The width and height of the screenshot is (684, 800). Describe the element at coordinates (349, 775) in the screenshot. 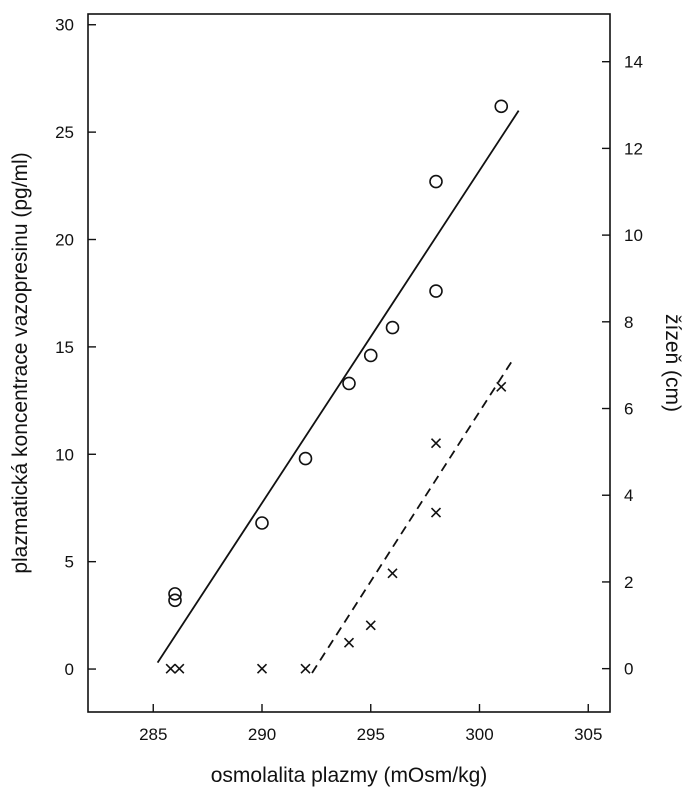

I see `x-axis-title: osmolalita plazmy (mOsm/kg)` at that location.